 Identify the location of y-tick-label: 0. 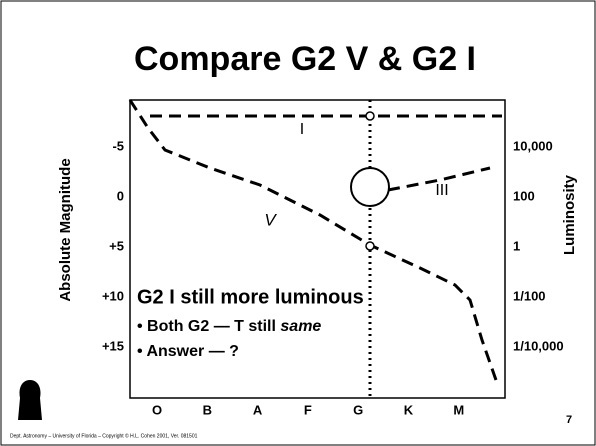
(120, 195).